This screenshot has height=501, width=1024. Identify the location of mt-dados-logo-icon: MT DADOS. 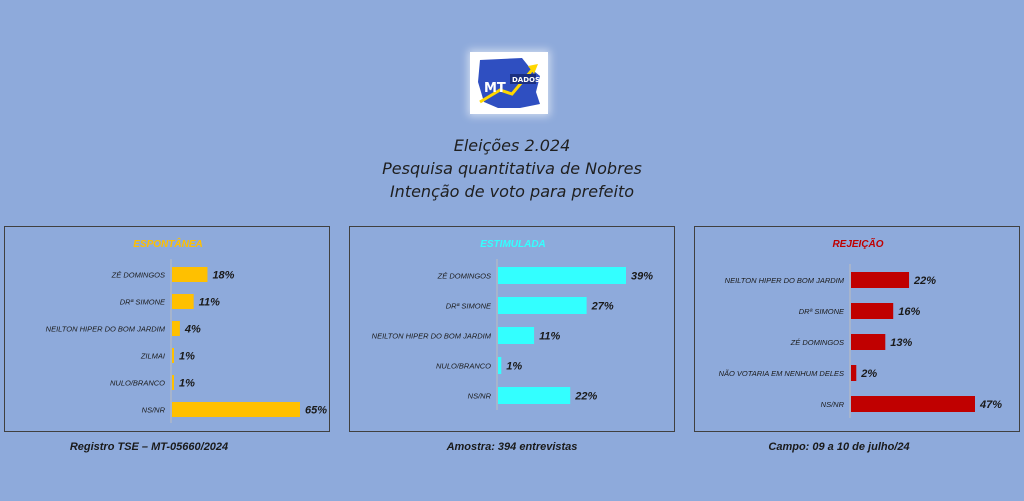
(509, 83).